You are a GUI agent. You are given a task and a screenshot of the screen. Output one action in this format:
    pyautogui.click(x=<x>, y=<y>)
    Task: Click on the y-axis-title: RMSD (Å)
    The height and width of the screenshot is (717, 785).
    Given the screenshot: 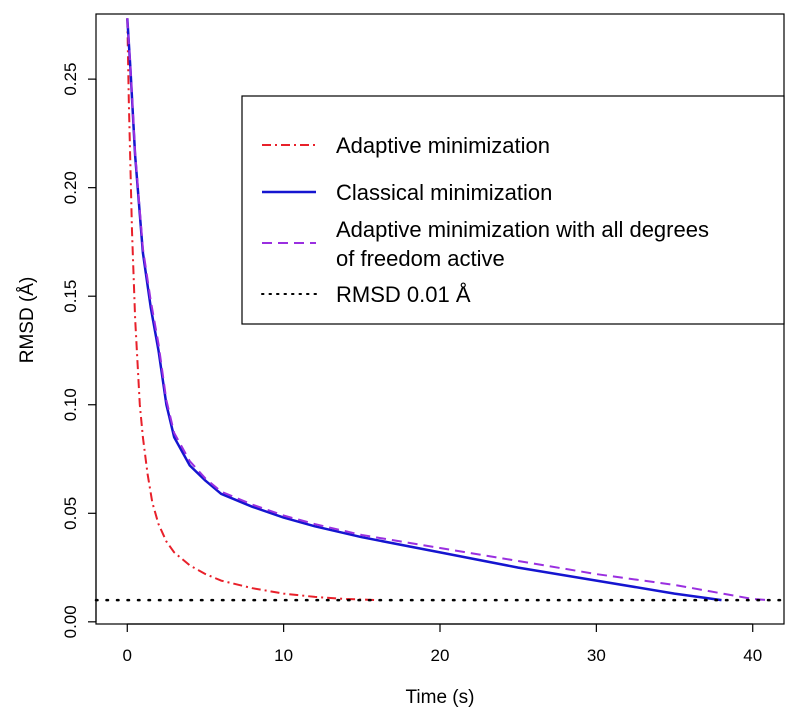 What is the action you would take?
    pyautogui.click(x=27, y=320)
    